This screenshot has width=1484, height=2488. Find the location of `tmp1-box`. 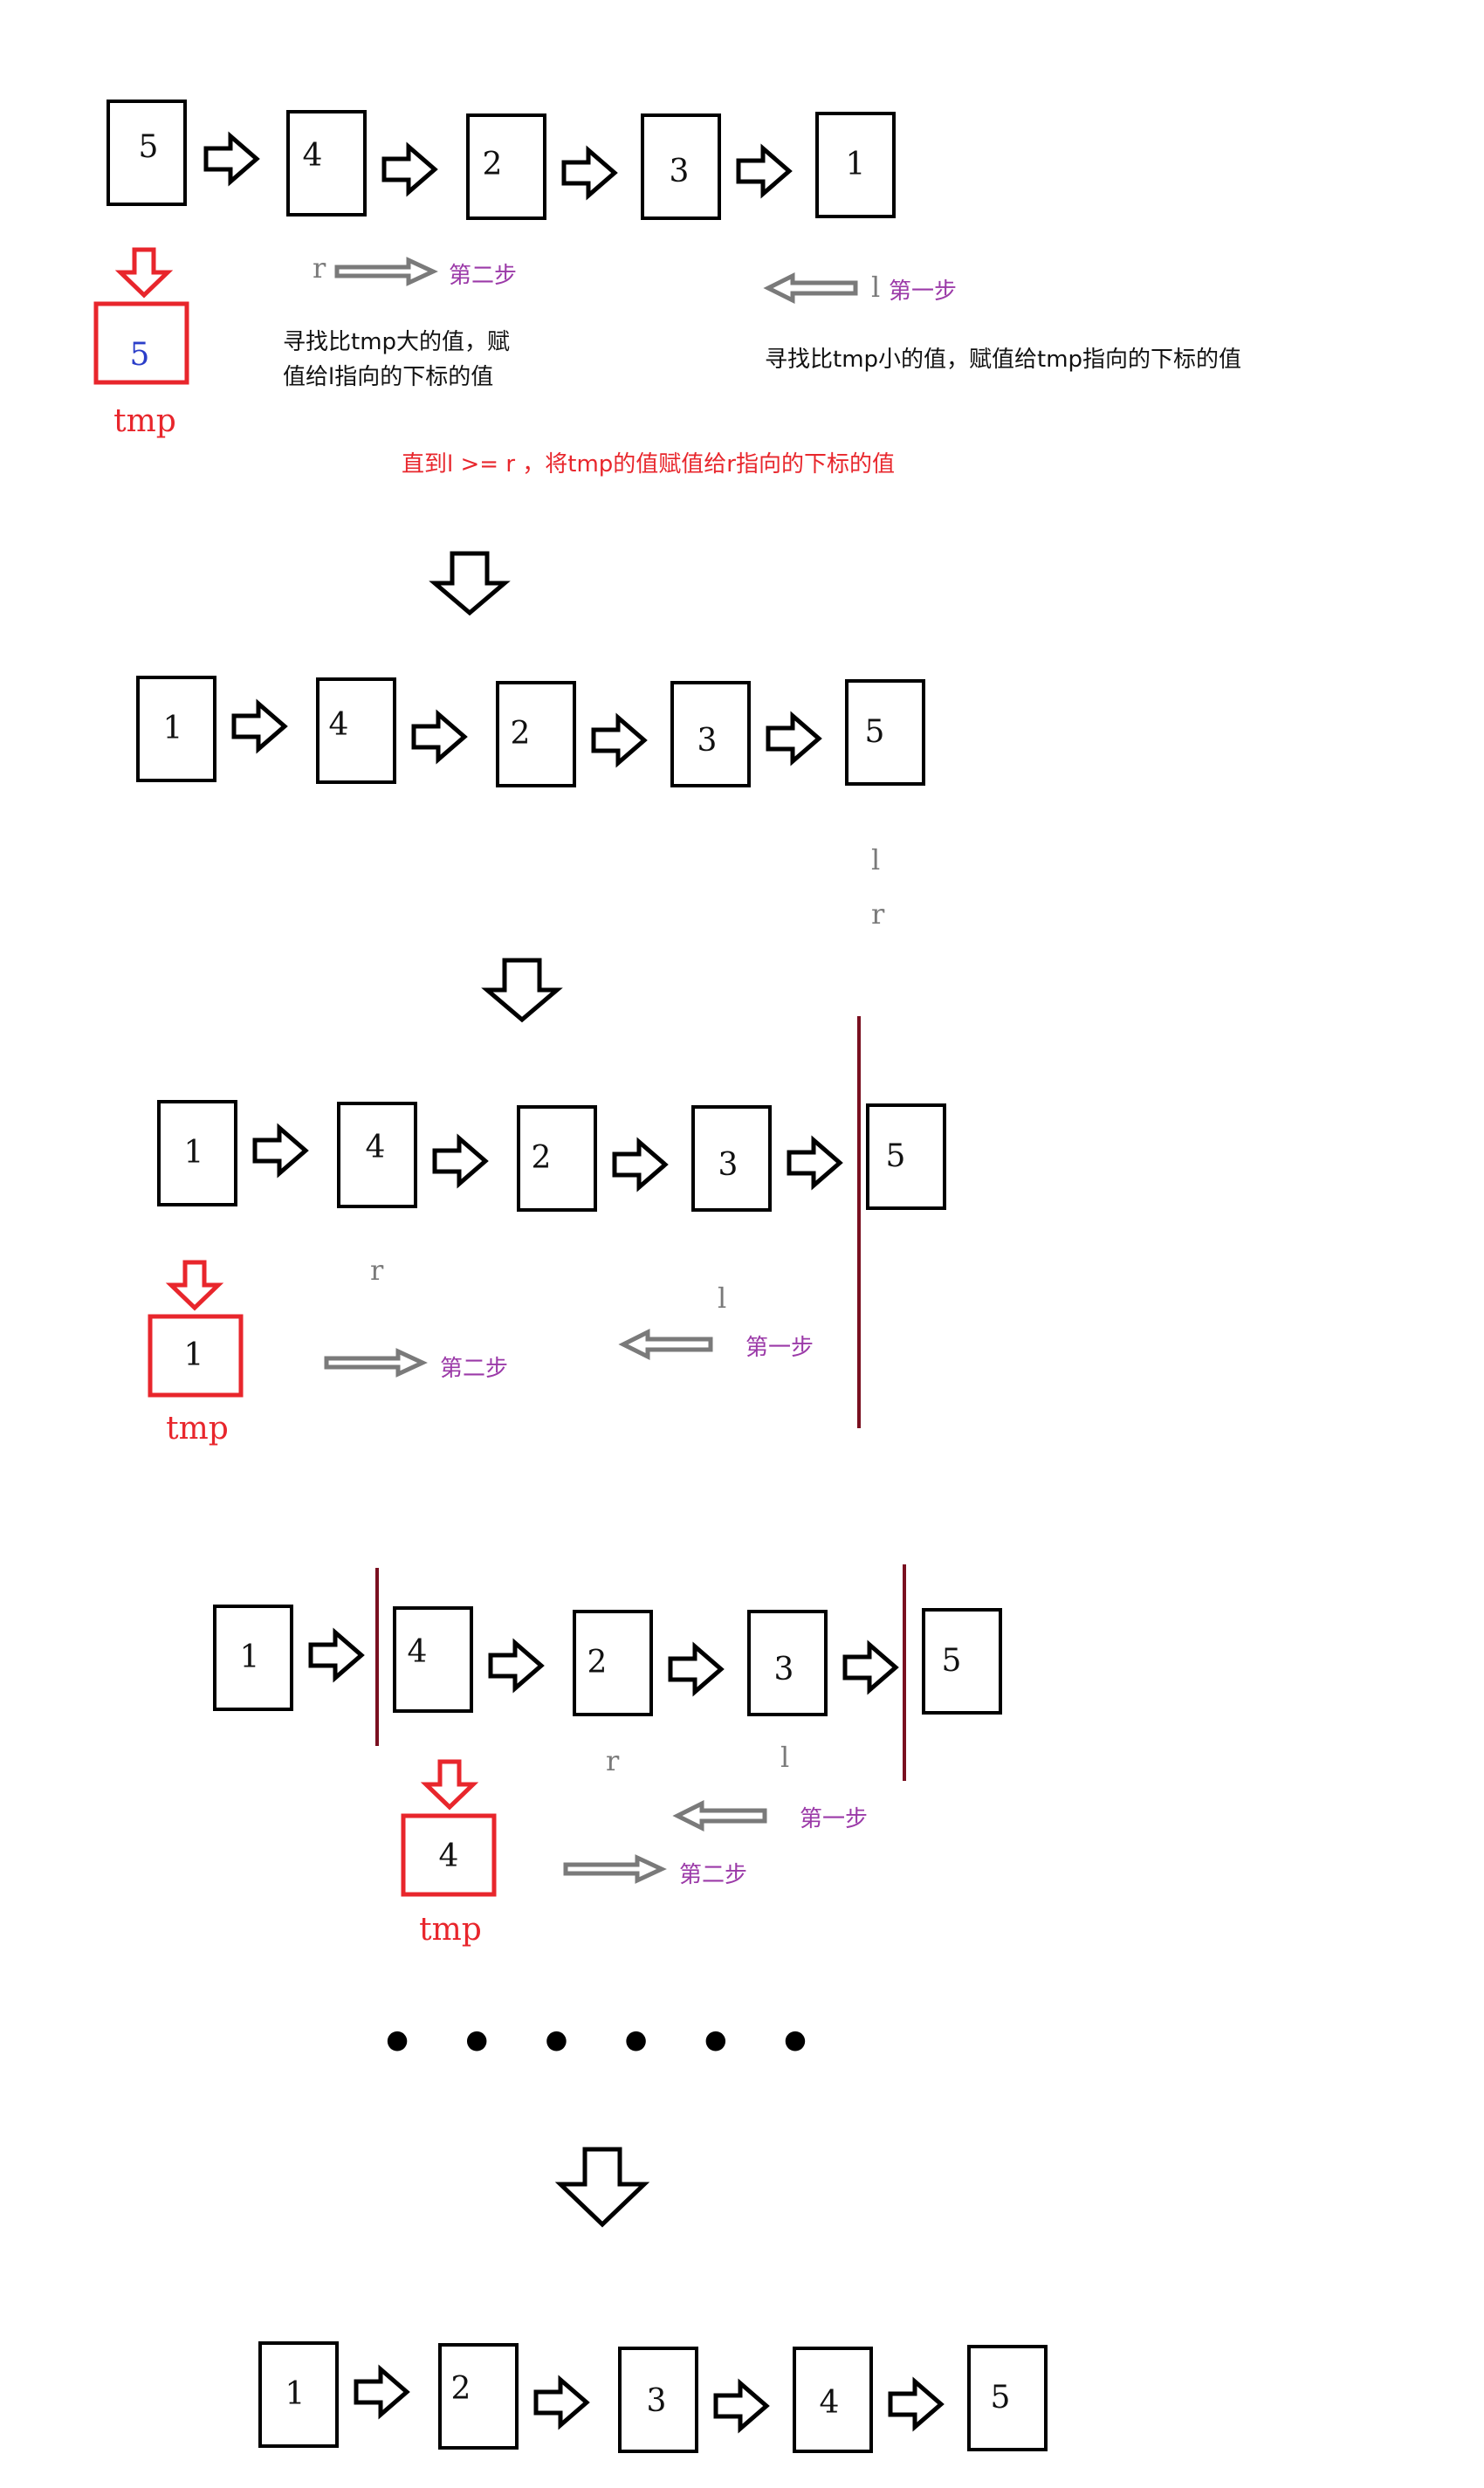

tmp1-box is located at coordinates (141, 343).